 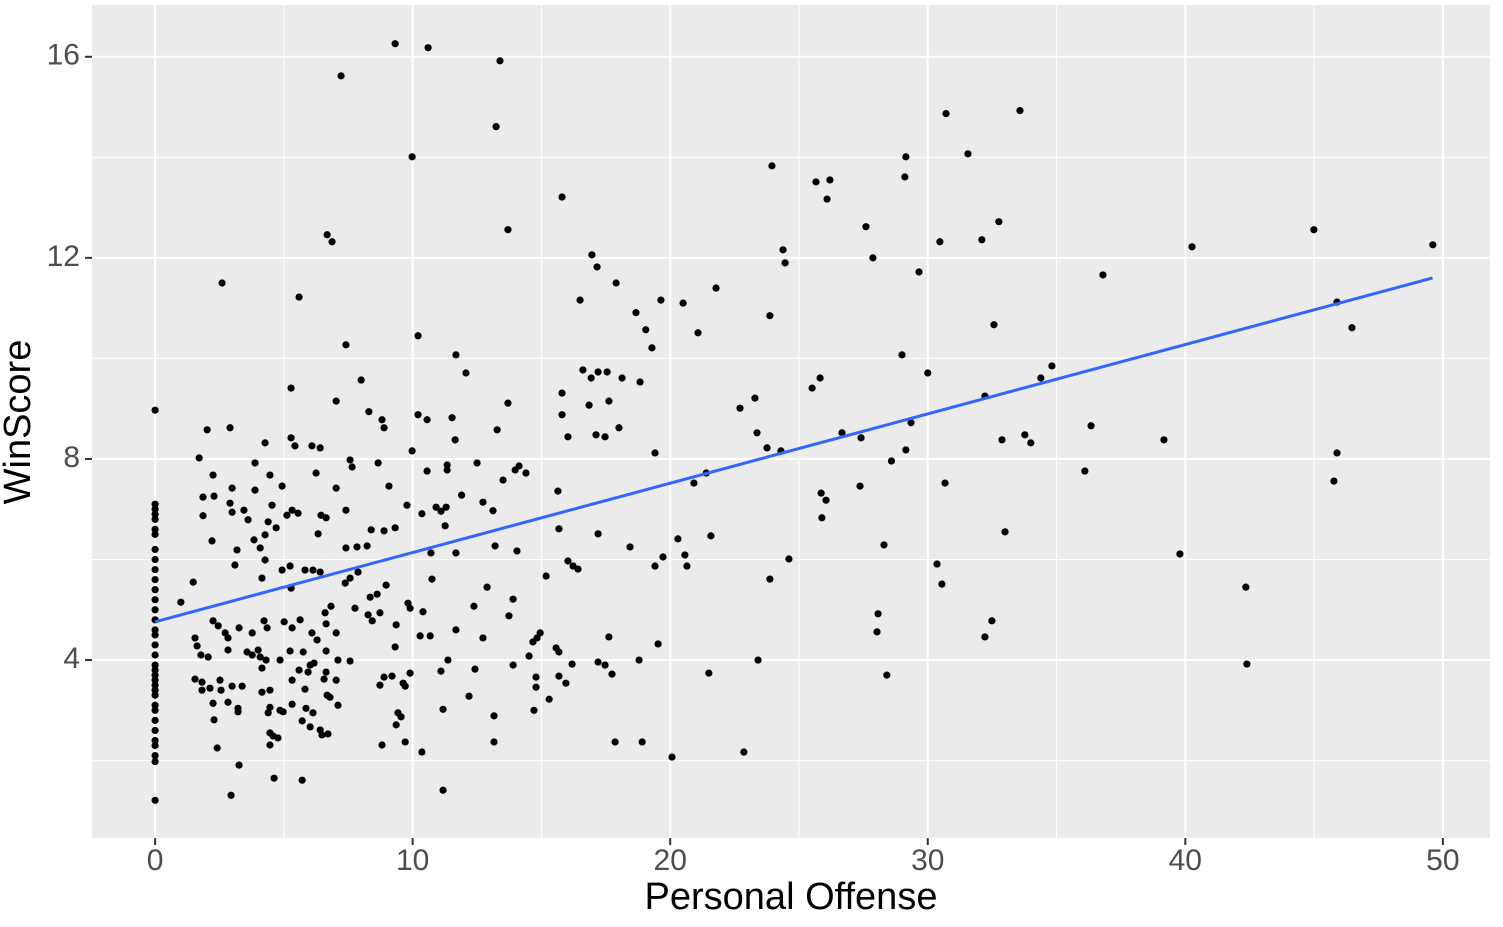 I want to click on y-axis-title: WinScore, so click(x=19, y=422).